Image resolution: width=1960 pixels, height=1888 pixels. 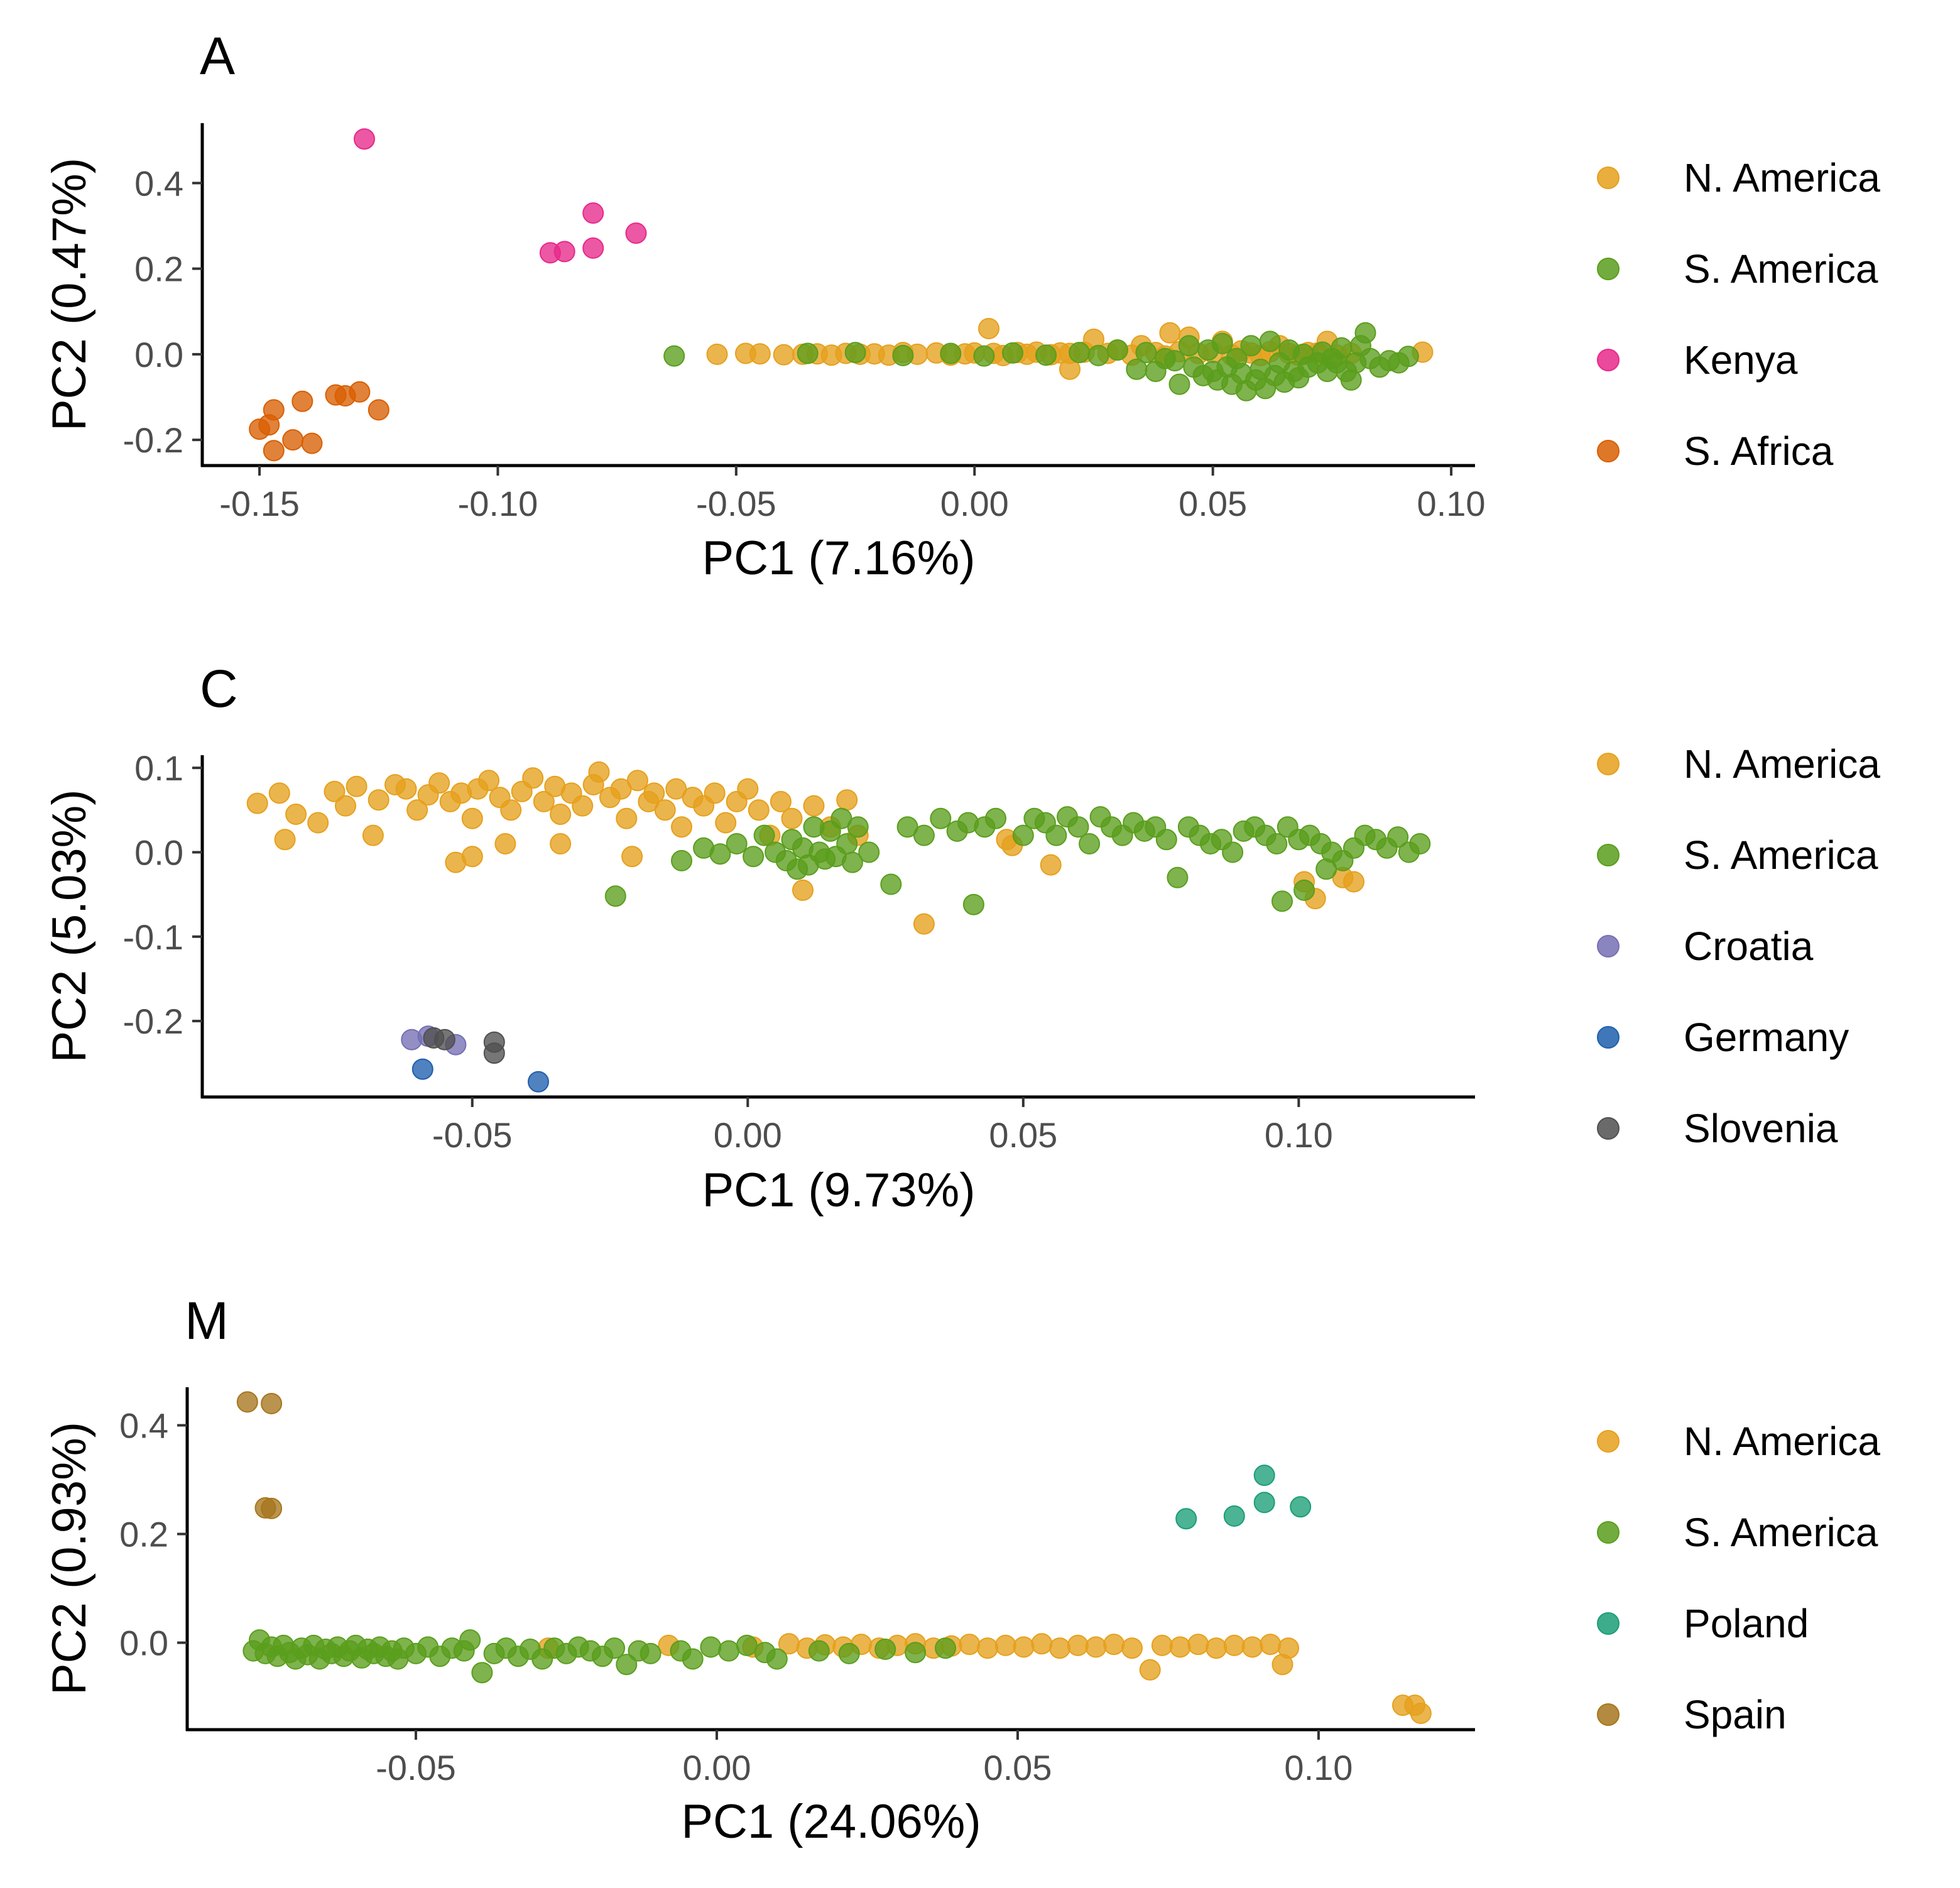 What do you see at coordinates (219, 688) in the screenshot?
I see `panel-letter: C` at bounding box center [219, 688].